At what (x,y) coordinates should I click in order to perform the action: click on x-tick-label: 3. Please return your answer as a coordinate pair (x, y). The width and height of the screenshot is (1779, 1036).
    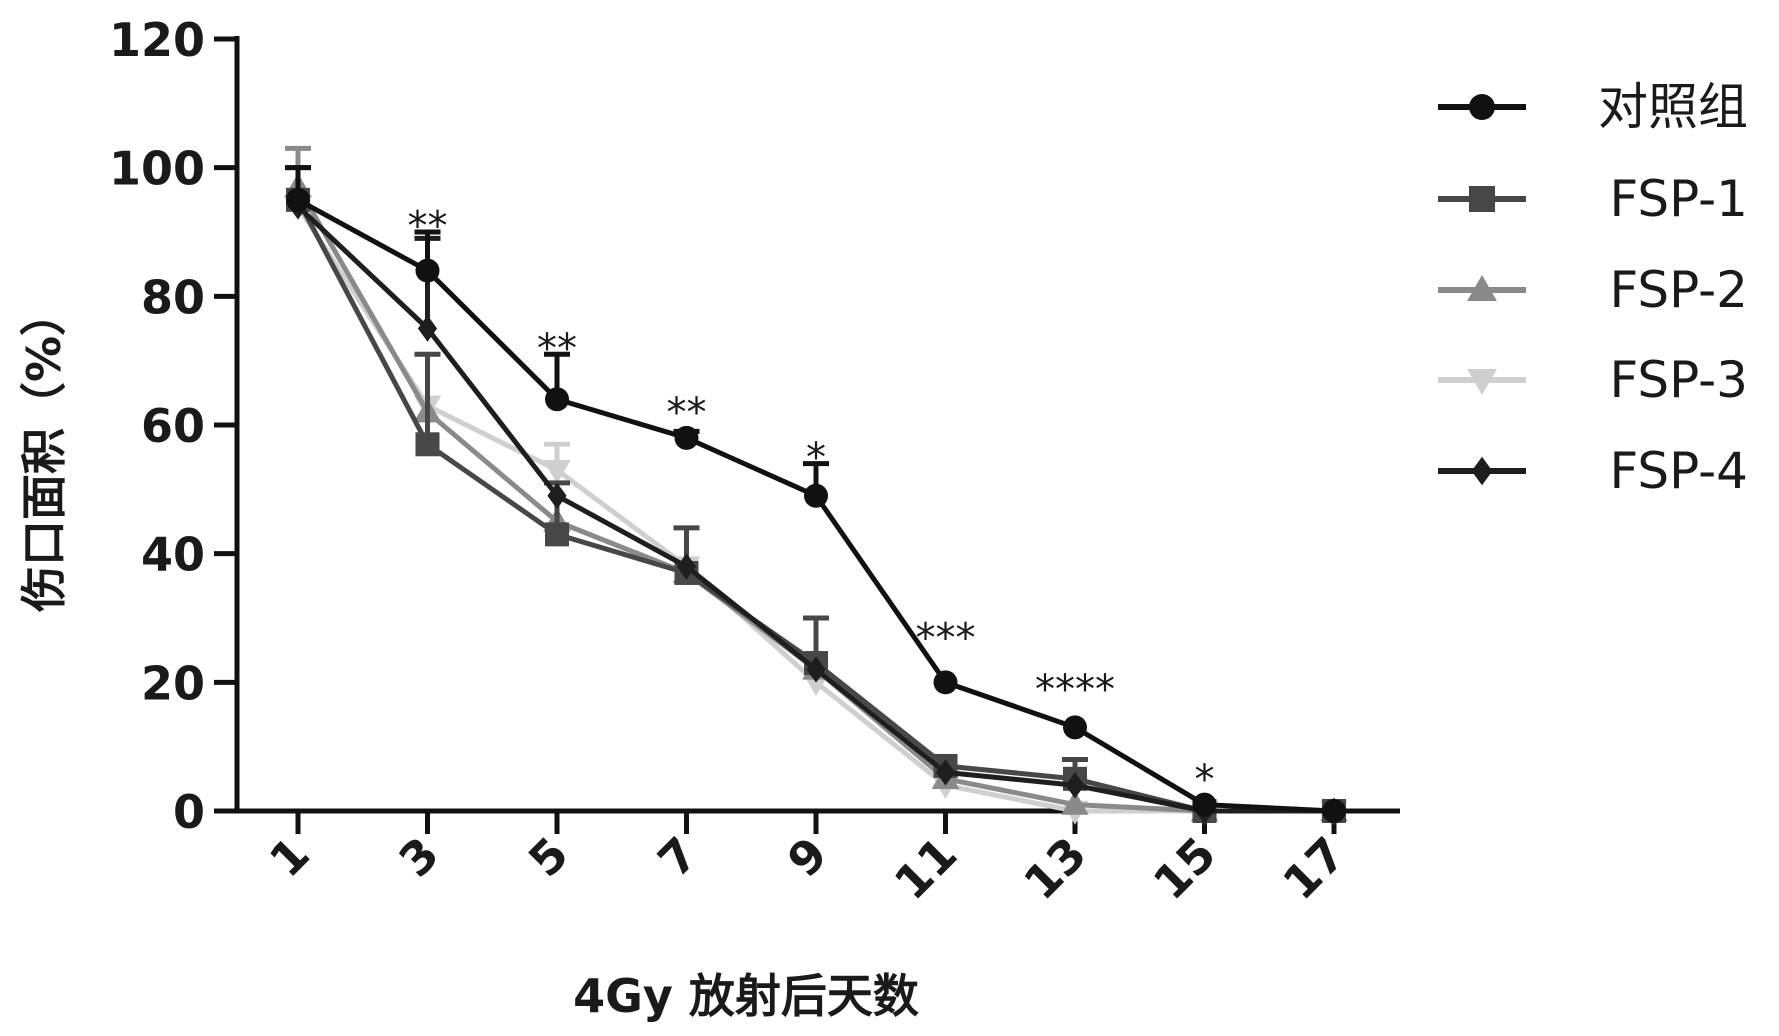
    Looking at the image, I should click on (418, 857).